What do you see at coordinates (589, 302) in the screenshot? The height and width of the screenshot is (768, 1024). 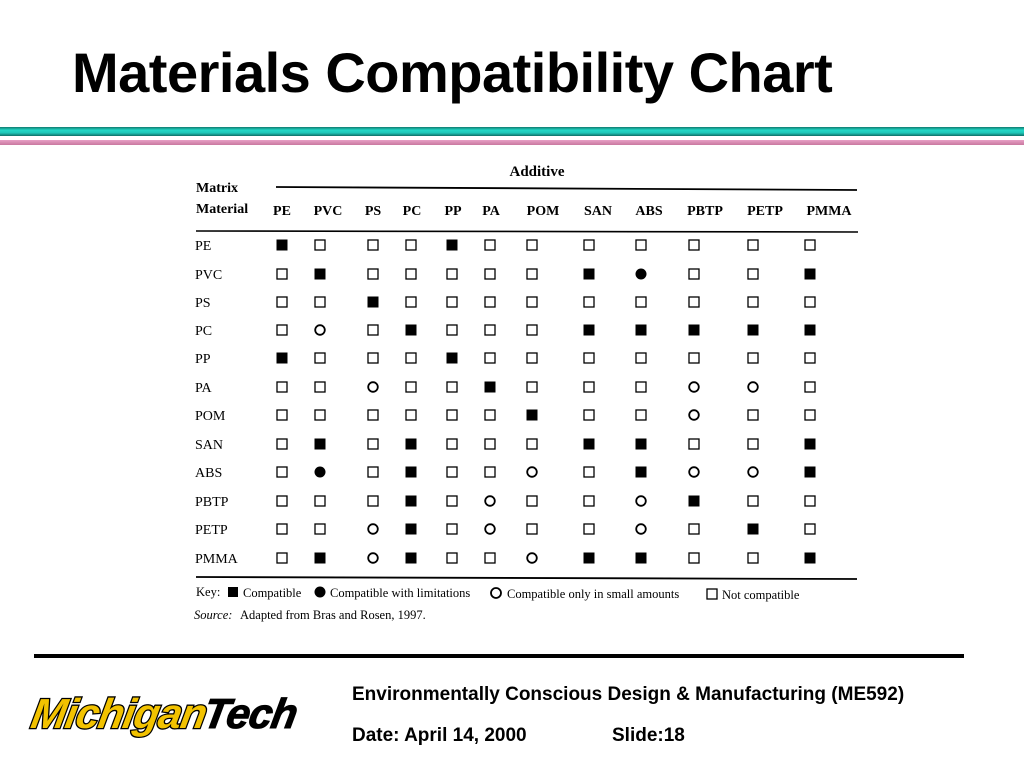 I see `cell-ps-san` at bounding box center [589, 302].